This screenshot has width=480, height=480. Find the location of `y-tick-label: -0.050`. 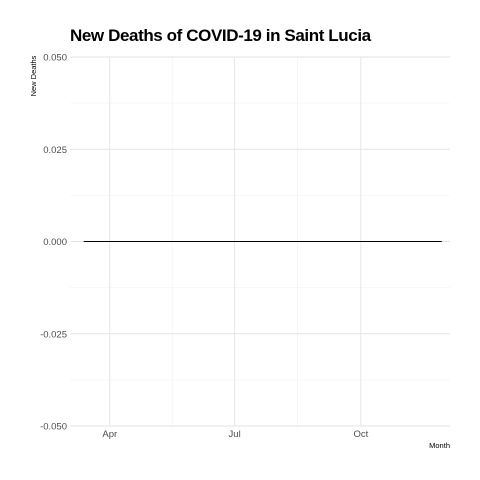

y-tick-label: -0.050 is located at coordinates (53, 427).